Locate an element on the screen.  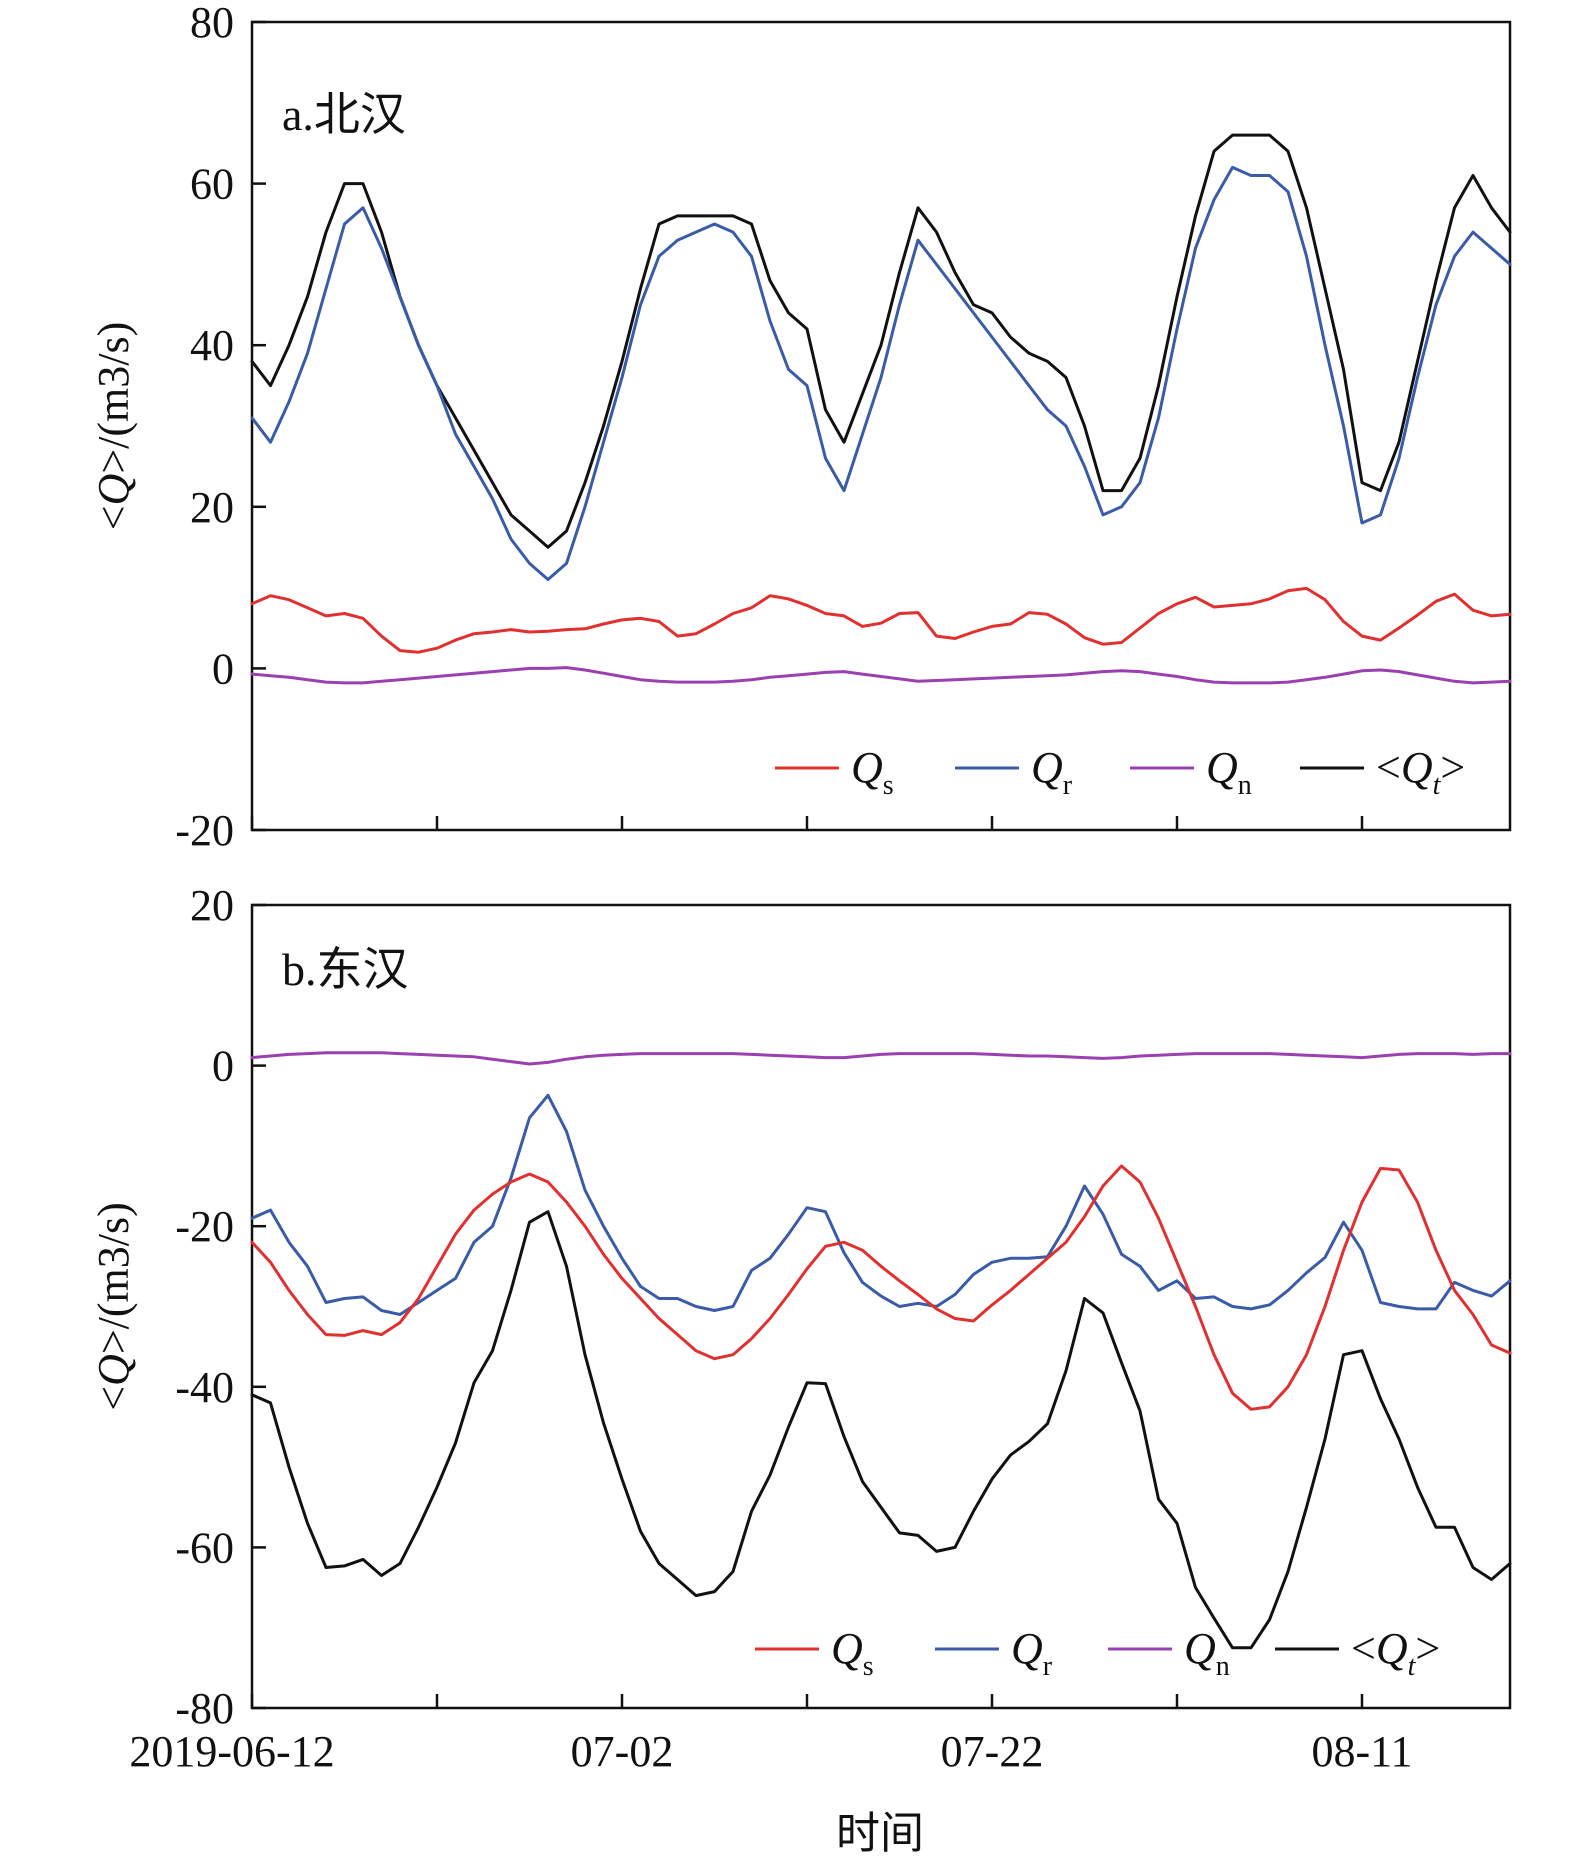
series-line-Qr is located at coordinates (881, 1204).